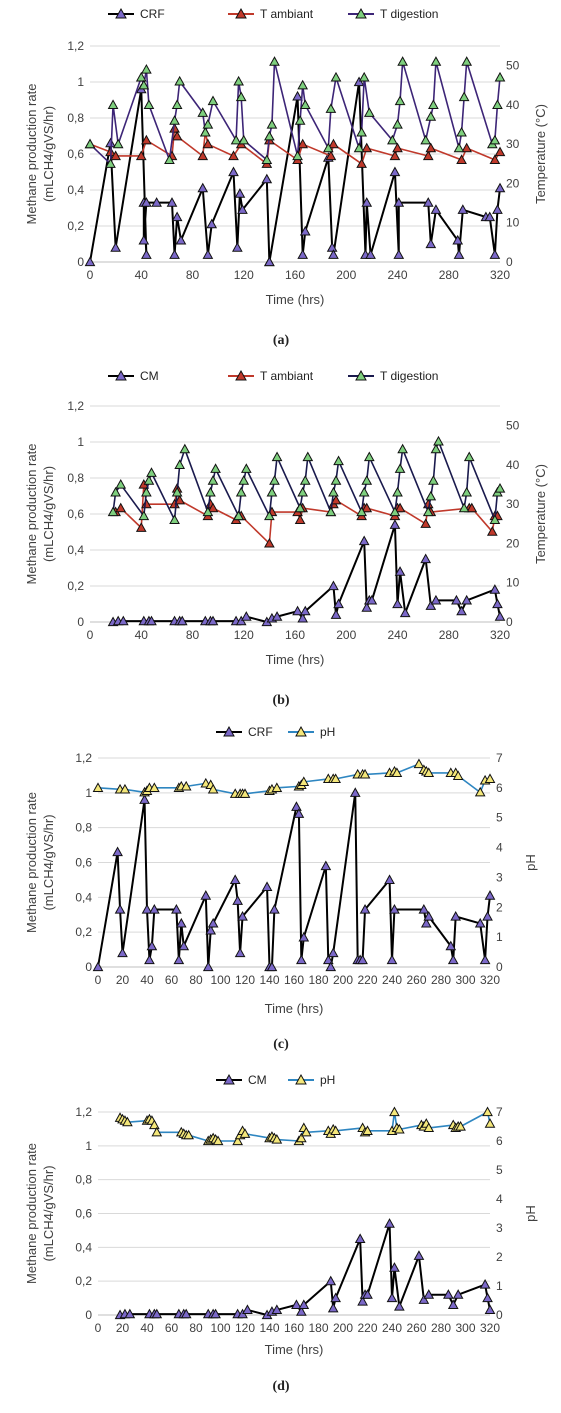  Describe the element at coordinates (513, 144) in the screenshot. I see `y2-tick-label: 30` at that location.